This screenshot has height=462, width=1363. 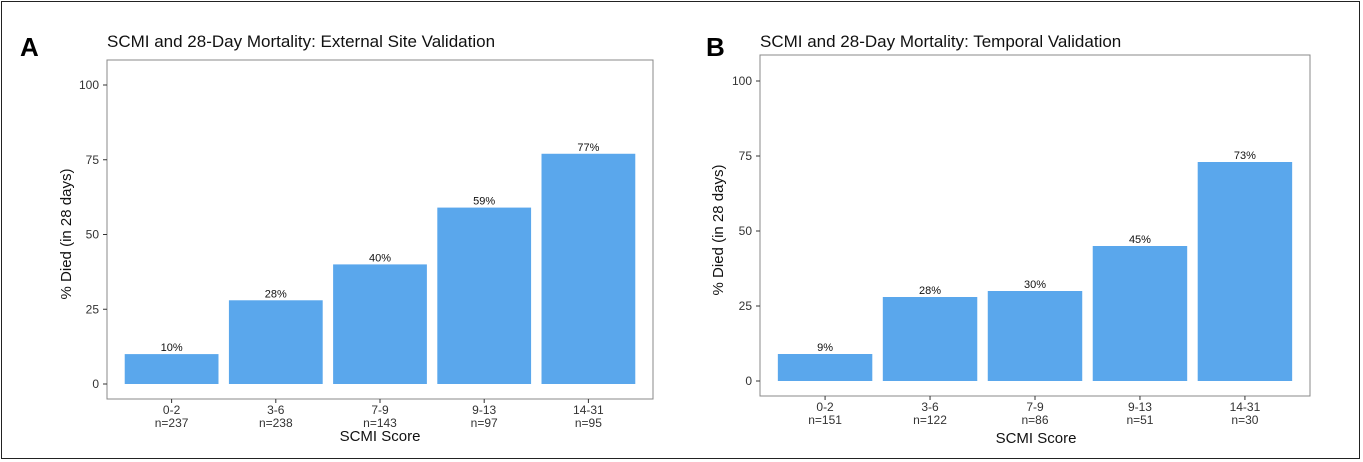 What do you see at coordinates (746, 306) in the screenshot?
I see `panel-b-y-tick-label: 25` at bounding box center [746, 306].